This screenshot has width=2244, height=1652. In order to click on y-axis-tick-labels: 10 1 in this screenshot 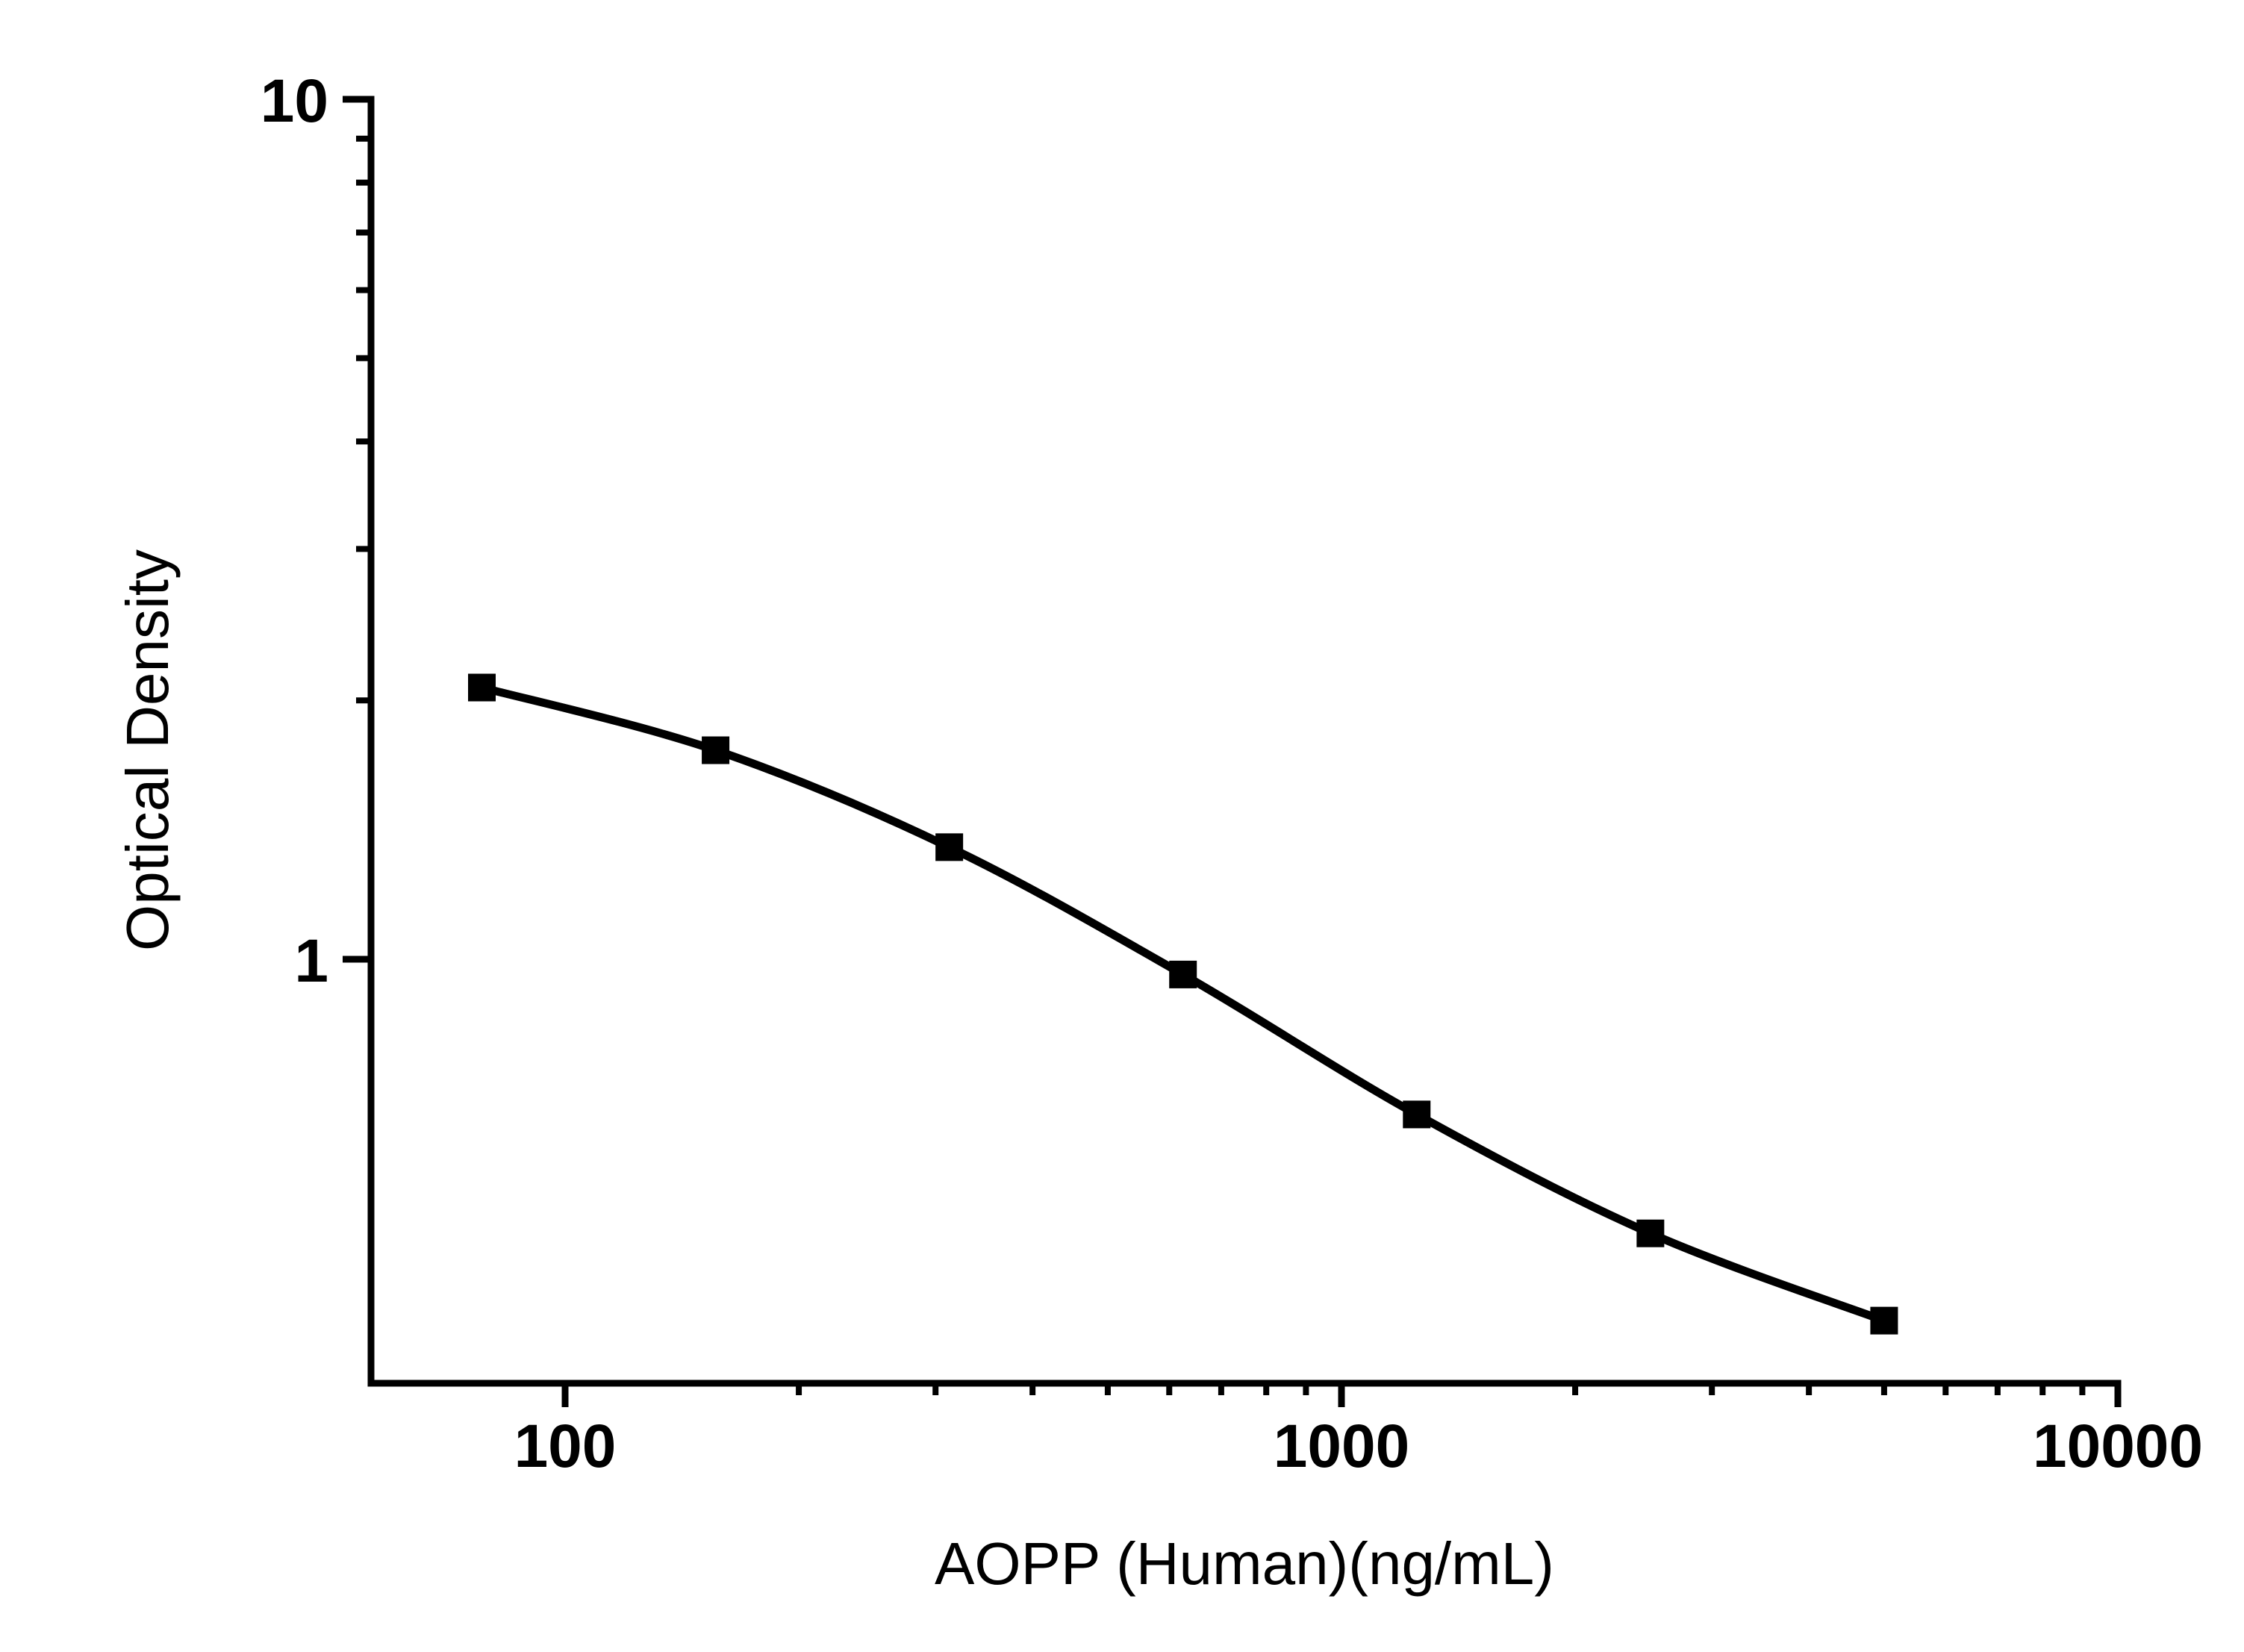, I will do `click(294, 531)`.